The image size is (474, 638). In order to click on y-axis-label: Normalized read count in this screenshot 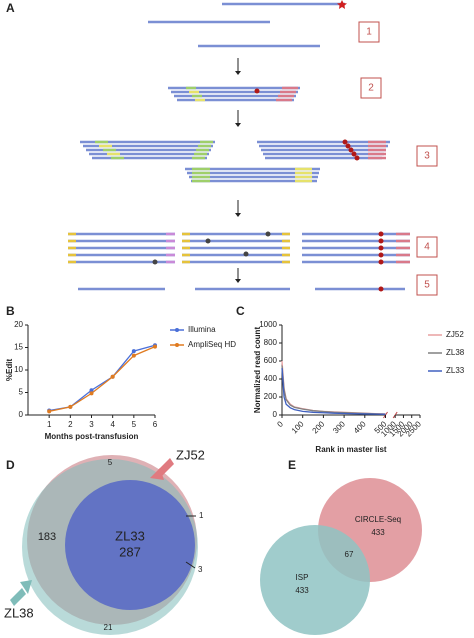, I will do `click(257, 370)`.